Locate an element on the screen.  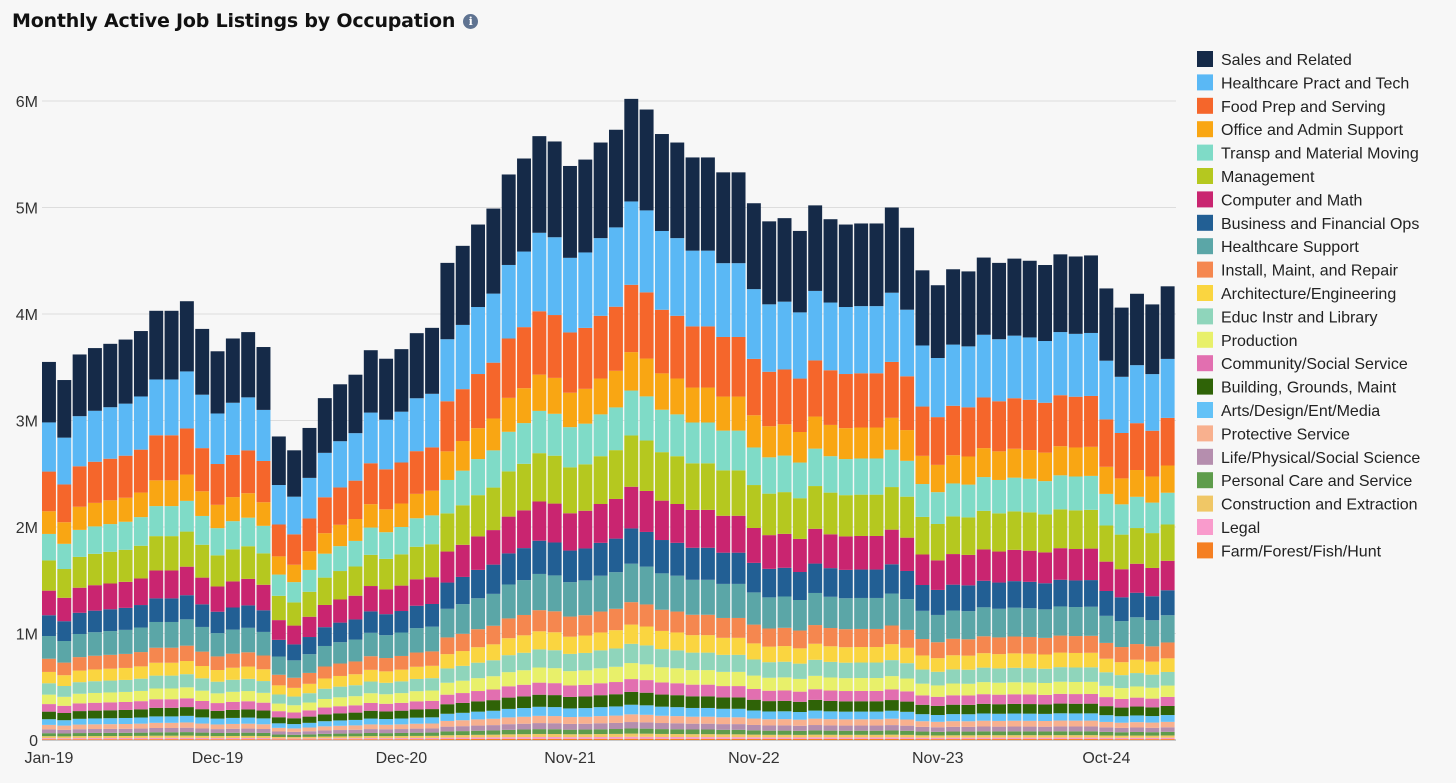
info-icon: i is located at coordinates (471, 21).